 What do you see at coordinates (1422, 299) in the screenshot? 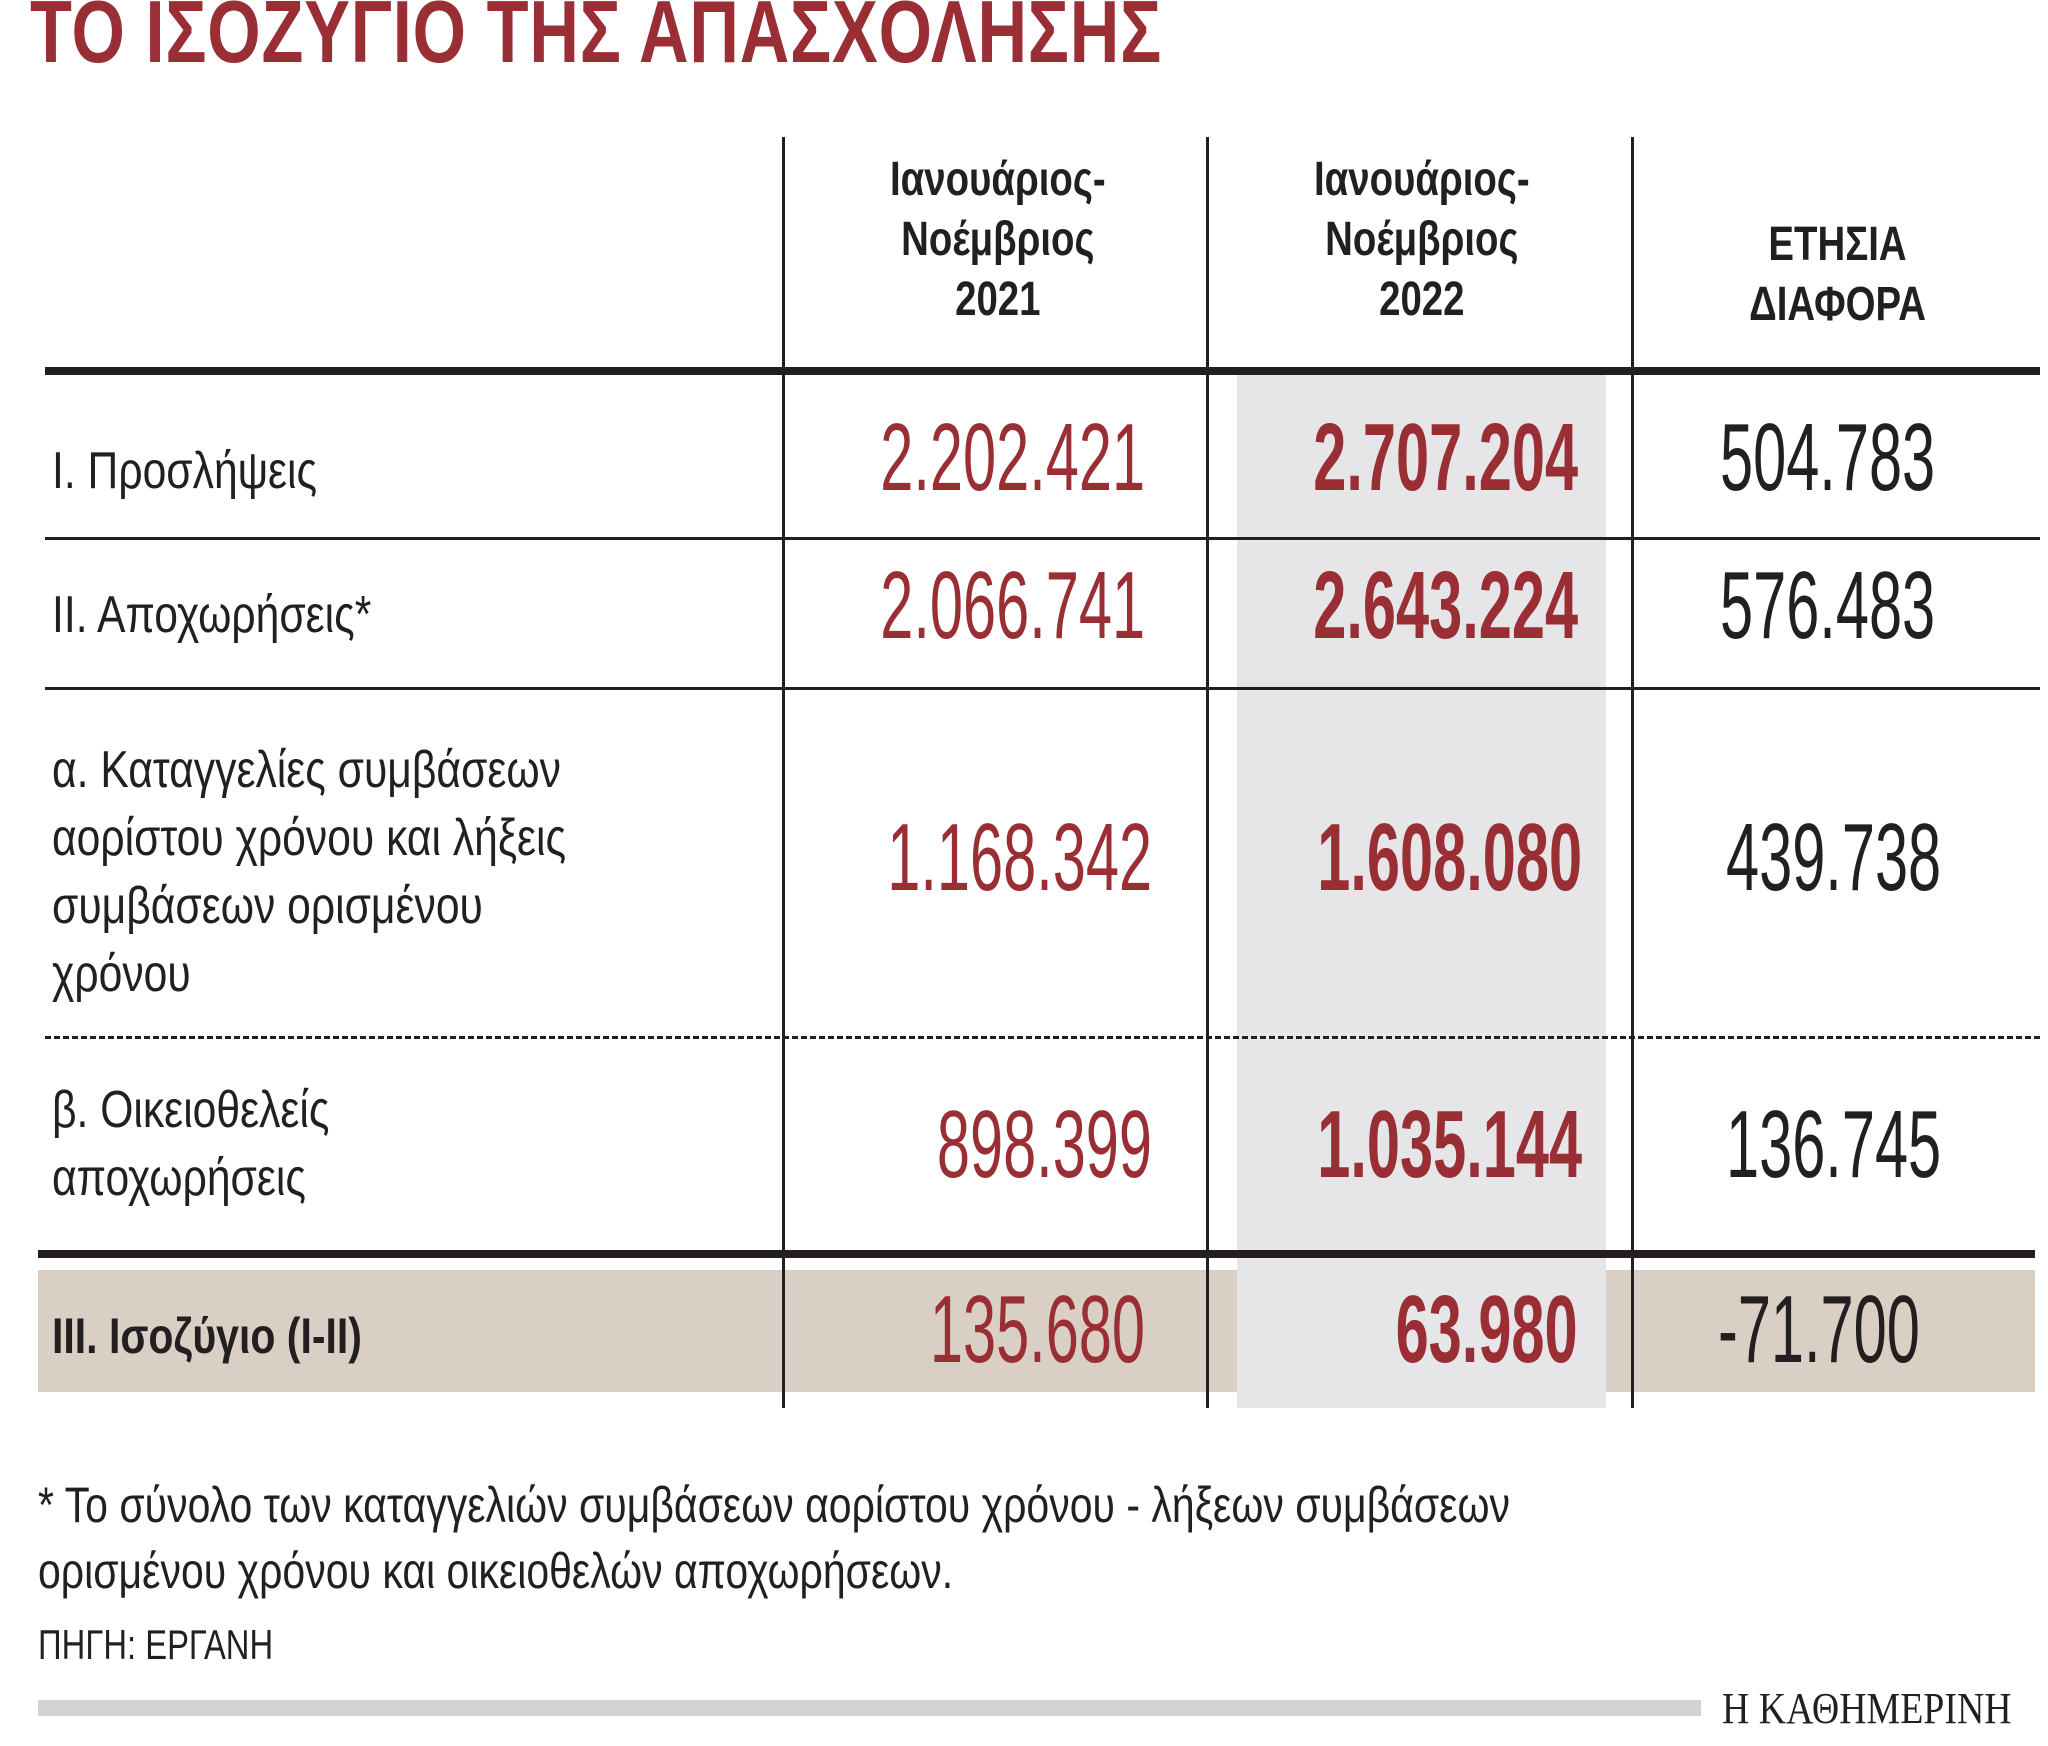
I see `column-header-line: 2022` at bounding box center [1422, 299].